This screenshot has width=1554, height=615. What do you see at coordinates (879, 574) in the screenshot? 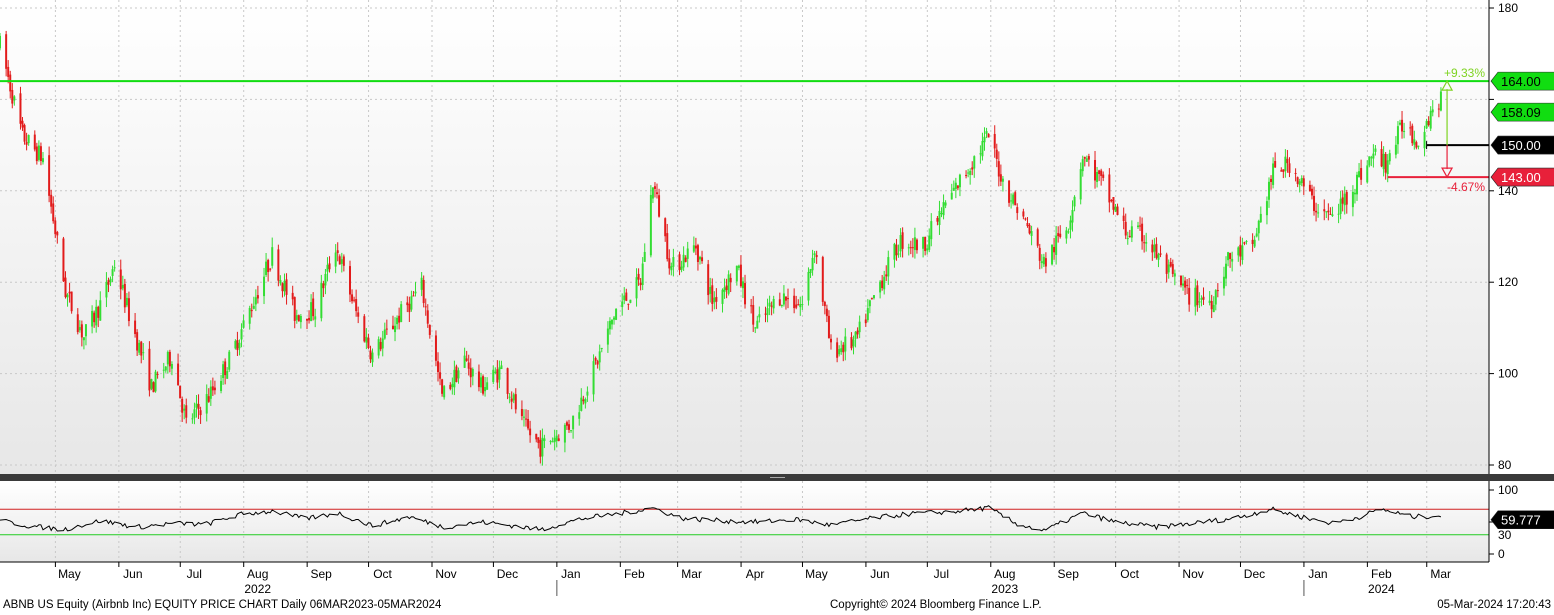
I see `month-label: Jun` at bounding box center [879, 574].